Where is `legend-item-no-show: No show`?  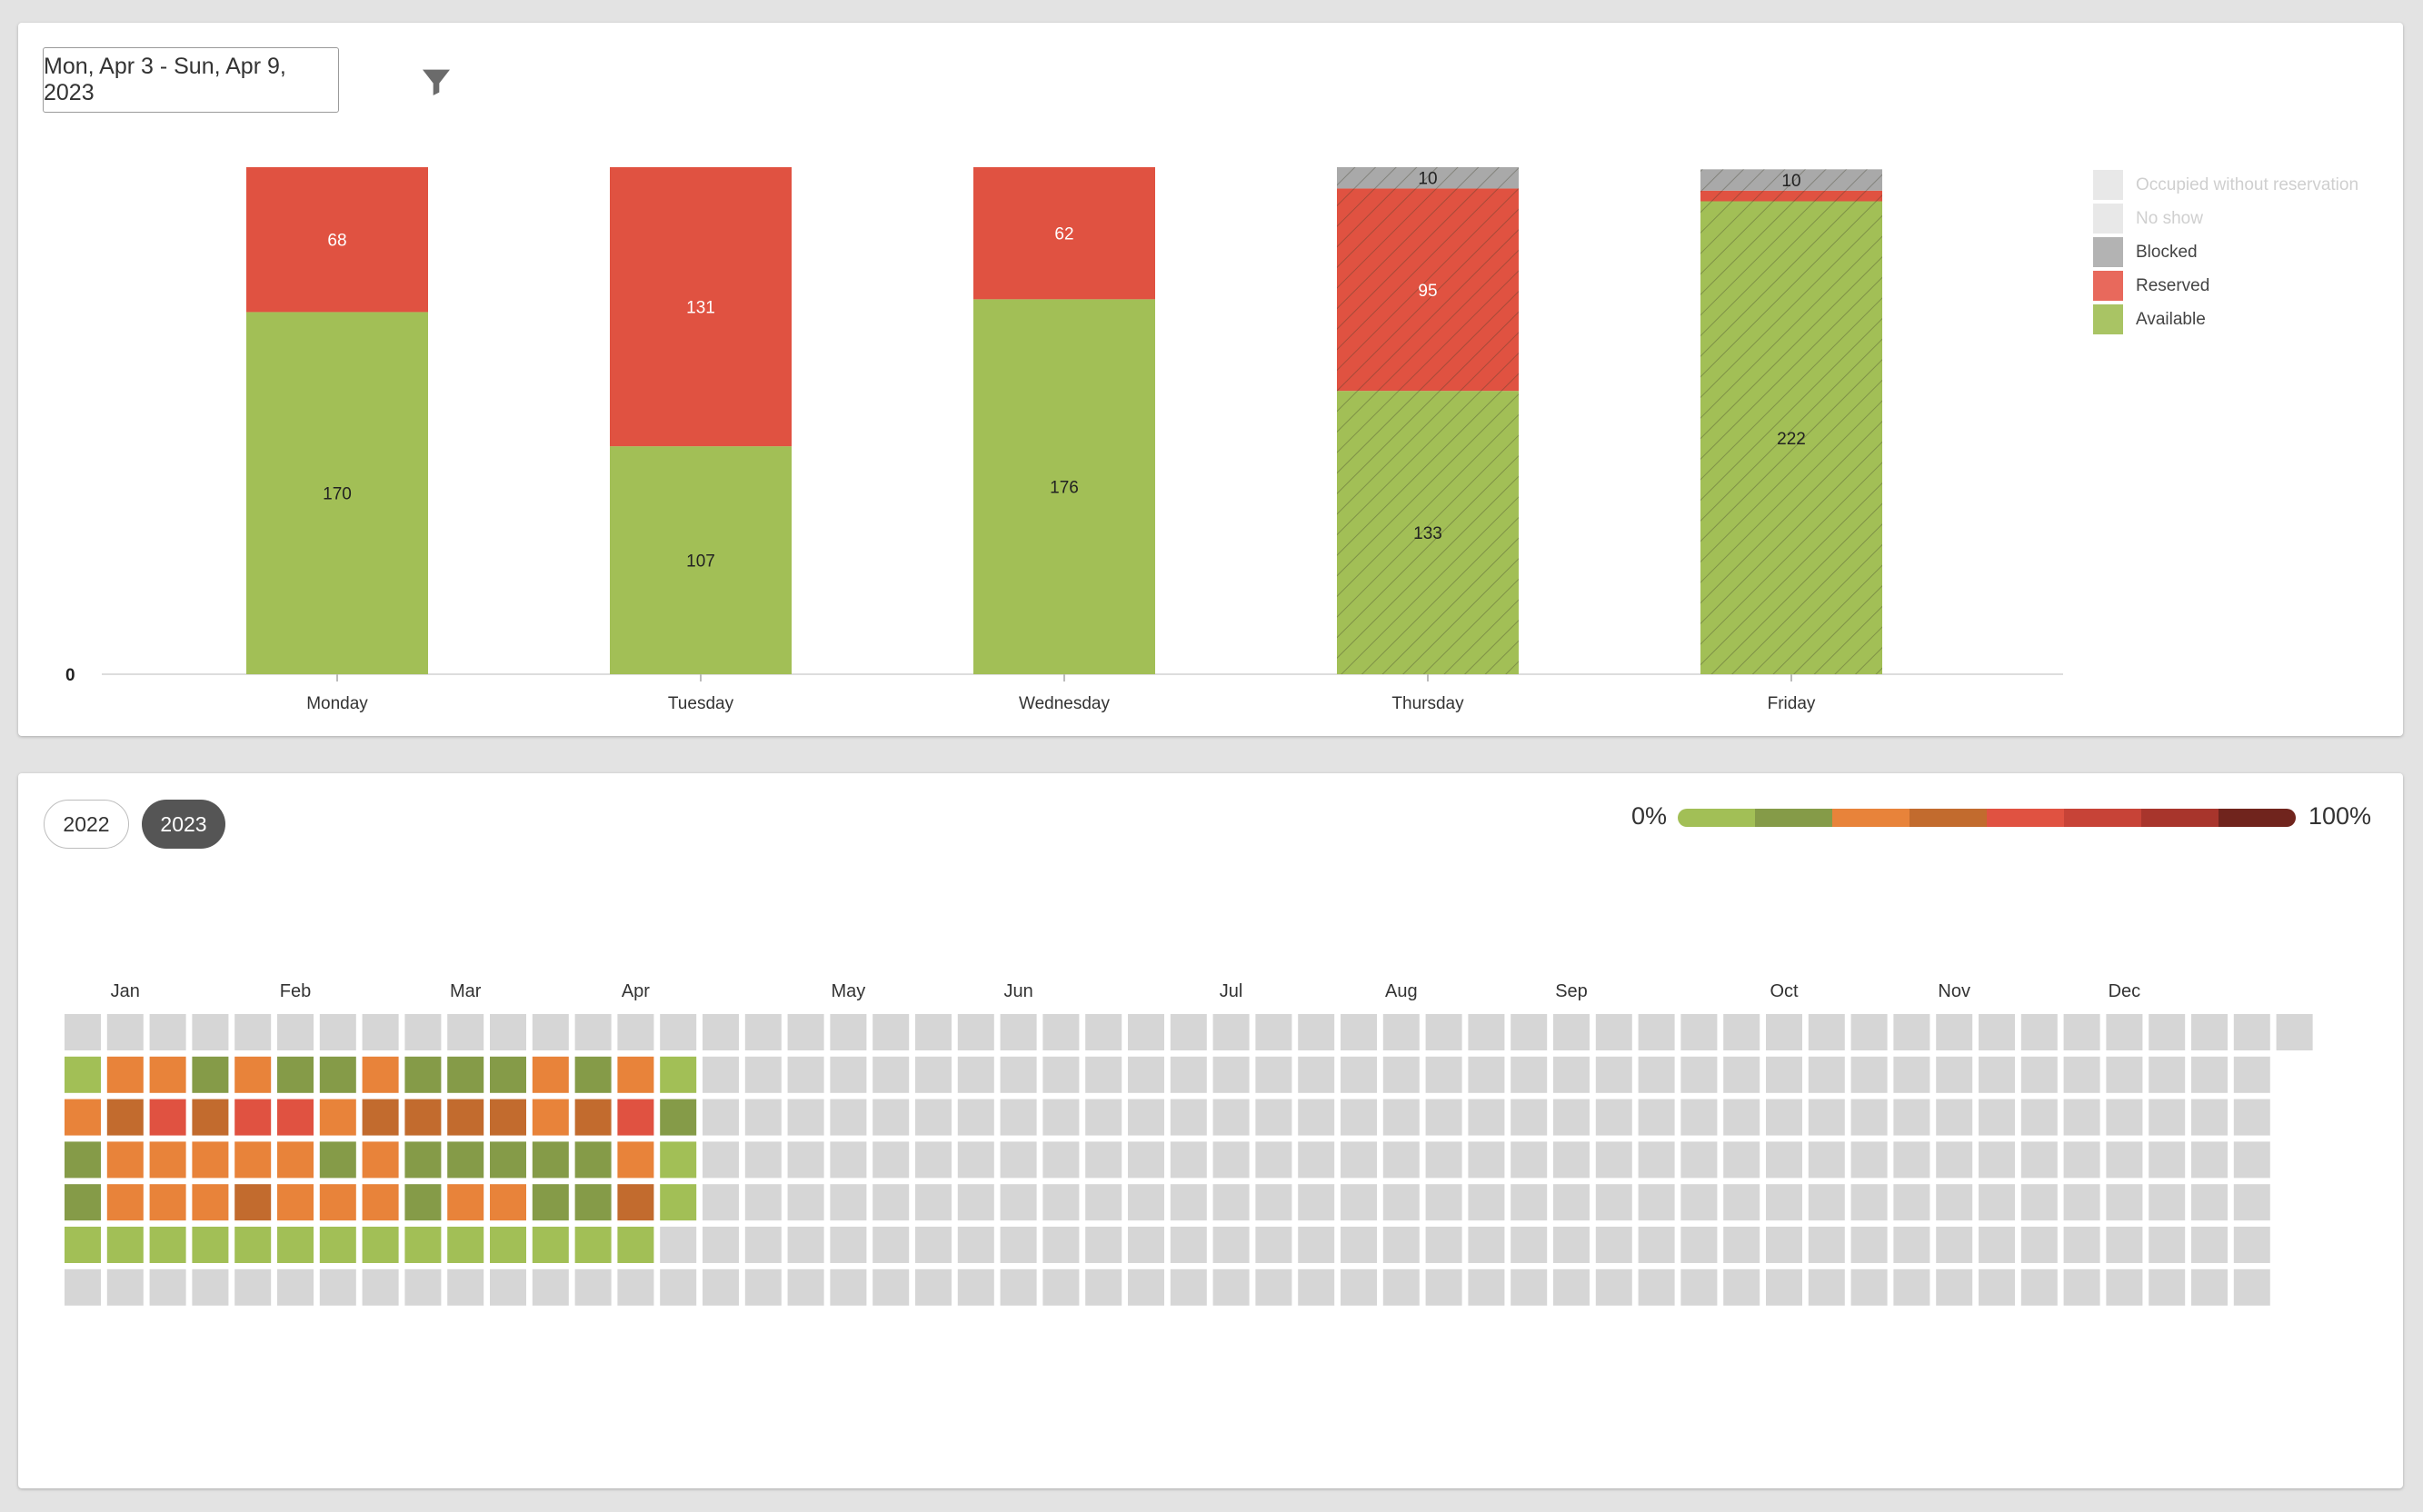 legend-item-no-show: No show is located at coordinates (2225, 218).